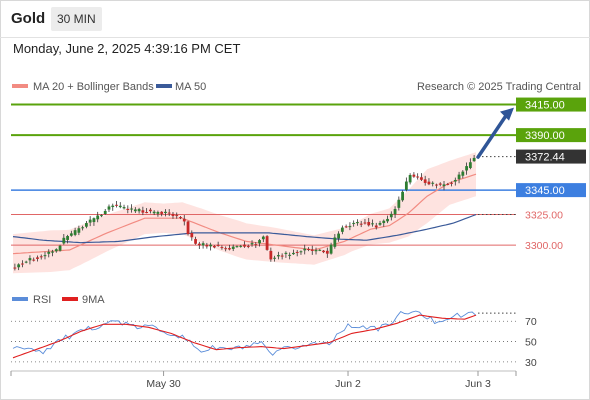 The image size is (590, 400). I want to click on rsi-ma9-line, so click(244, 336).